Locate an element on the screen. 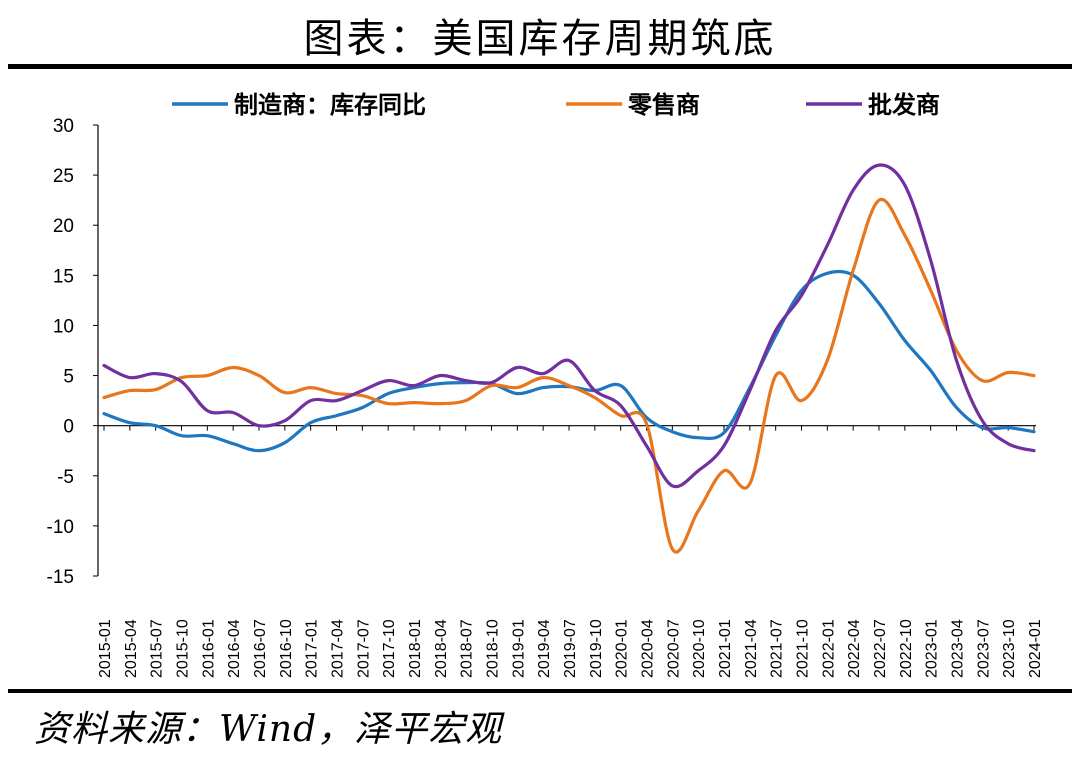  x-tick-label: 2021-01 is located at coordinates (725, 648).